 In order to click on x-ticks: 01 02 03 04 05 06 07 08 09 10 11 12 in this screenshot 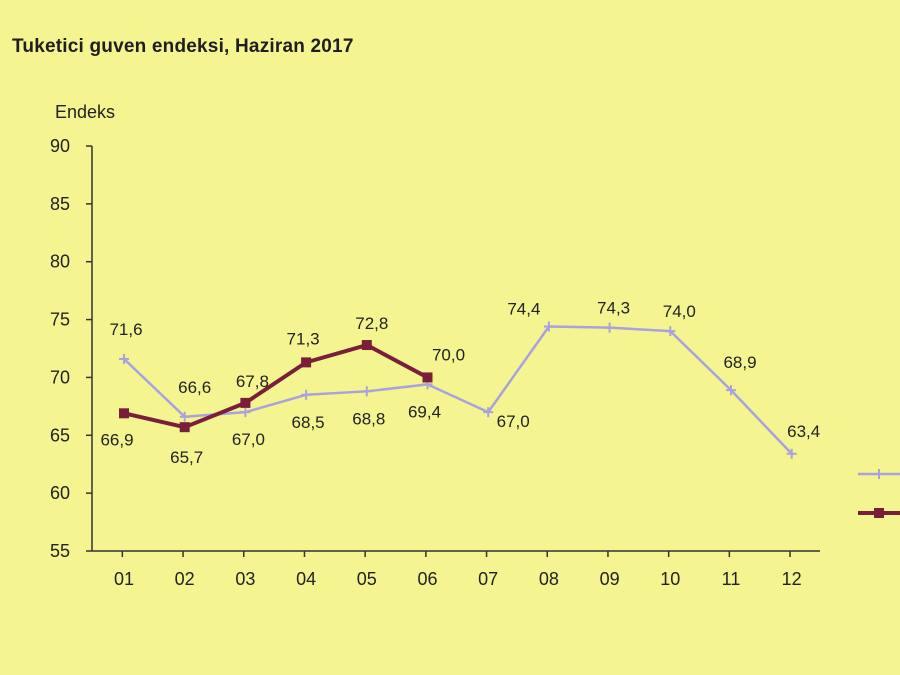, I will do `click(458, 570)`.